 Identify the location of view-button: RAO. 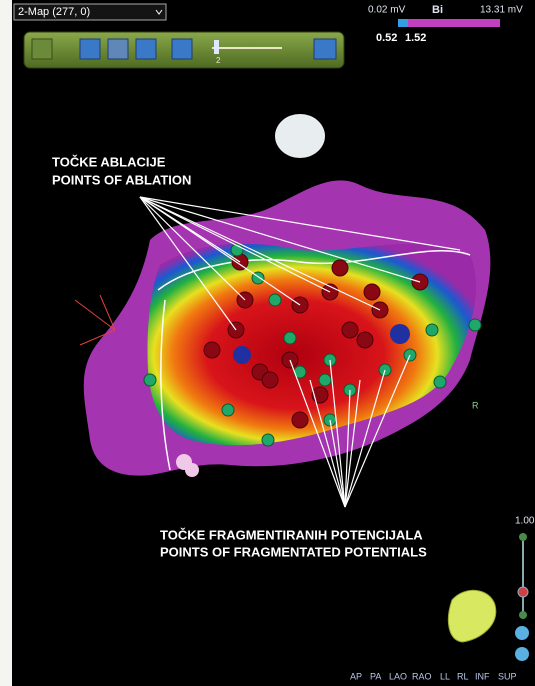
(422, 676).